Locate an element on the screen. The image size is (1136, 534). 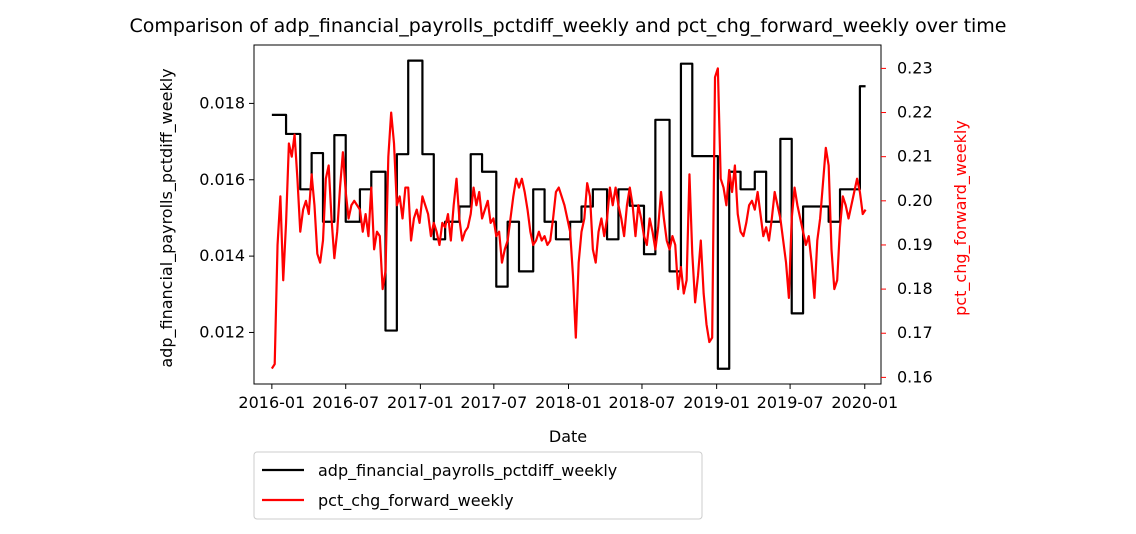
legend-label-adp: adp_financial_payrolls_pctdiff_weekly is located at coordinates (467, 471).